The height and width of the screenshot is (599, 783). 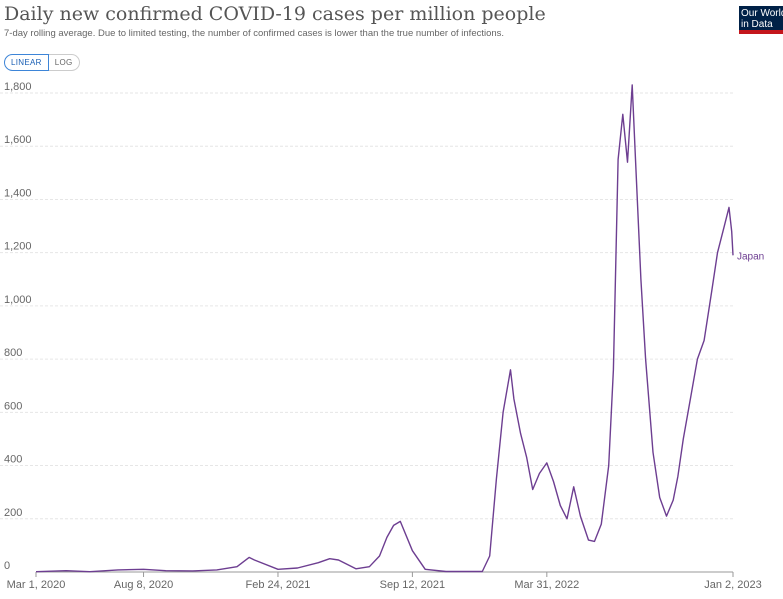 I want to click on y-tick-label: 1,600, so click(x=18, y=140).